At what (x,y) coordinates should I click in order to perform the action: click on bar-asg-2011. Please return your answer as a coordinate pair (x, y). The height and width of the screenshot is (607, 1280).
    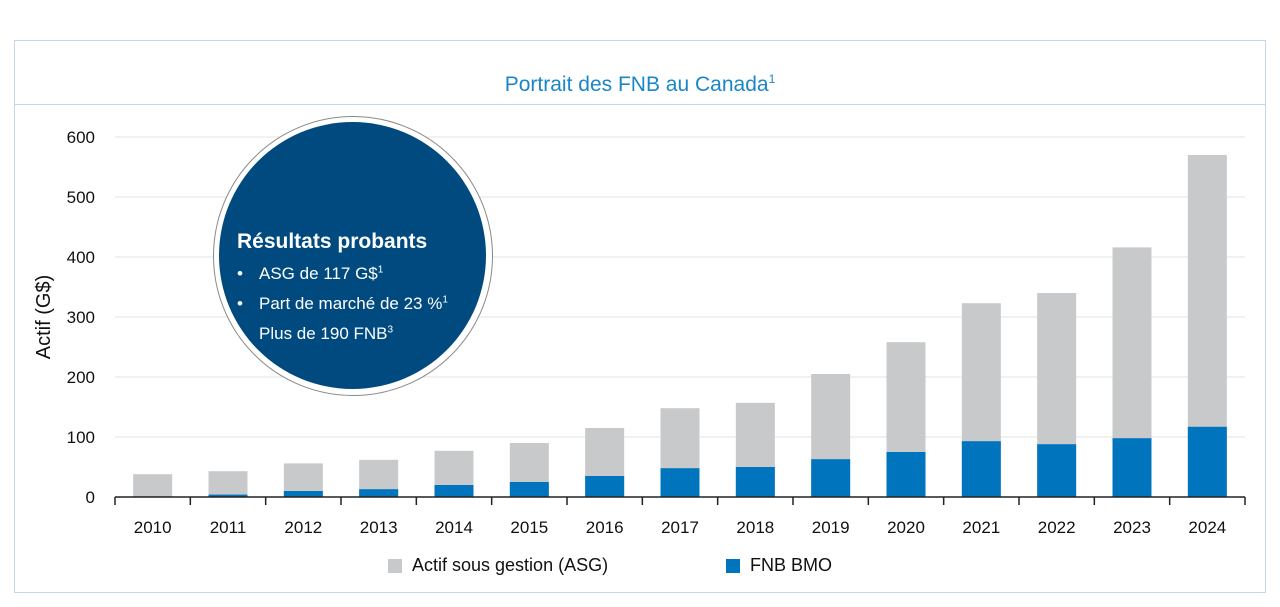
    Looking at the image, I should click on (228, 484).